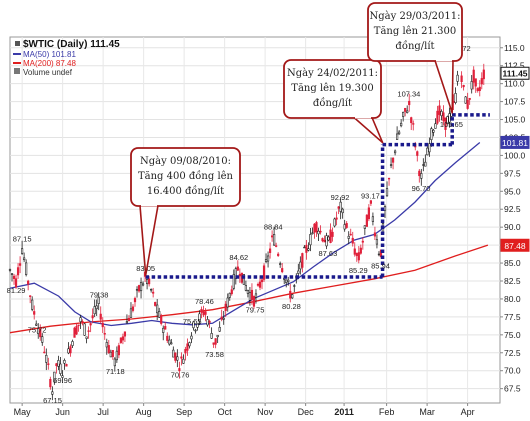  I want to click on callout-pointer-mask, so click(363, 117).